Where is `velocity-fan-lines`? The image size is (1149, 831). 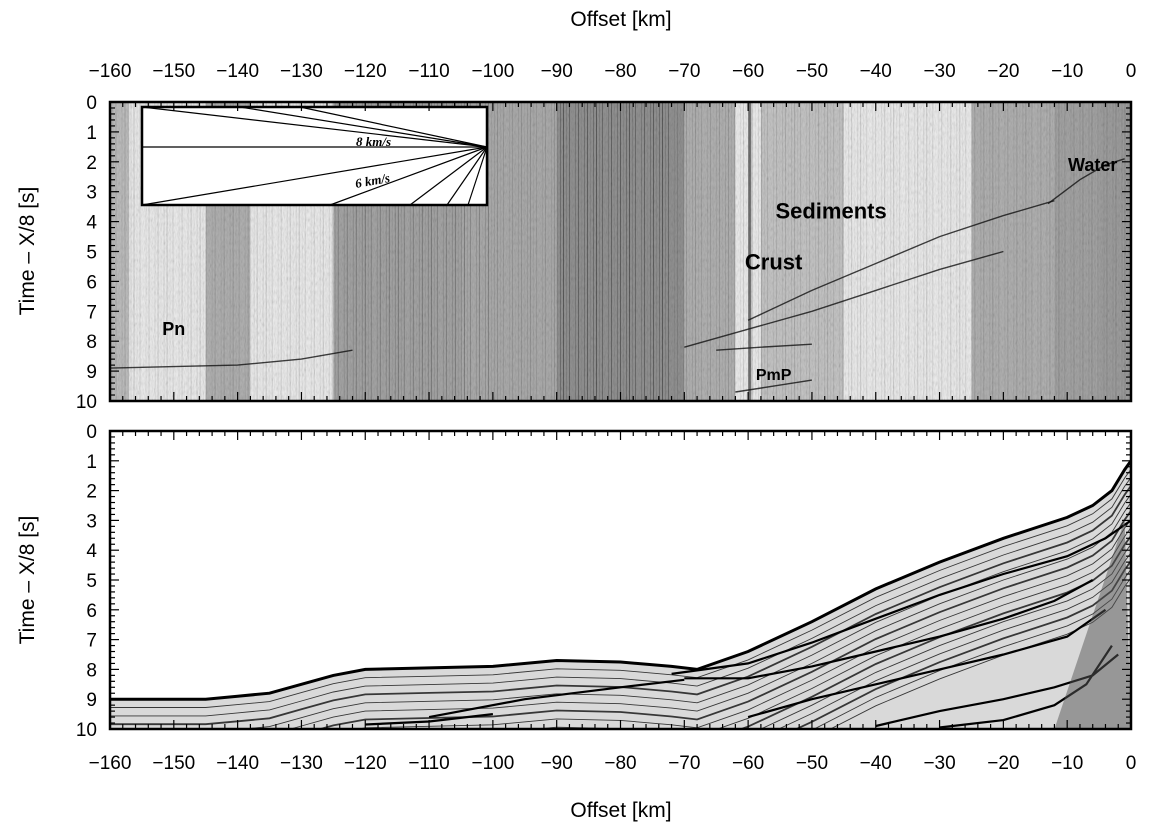 velocity-fan-lines is located at coordinates (314, 156).